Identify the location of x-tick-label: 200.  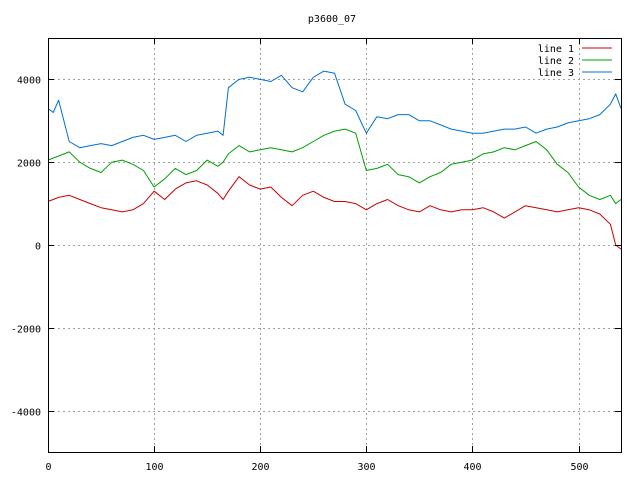
(260, 467).